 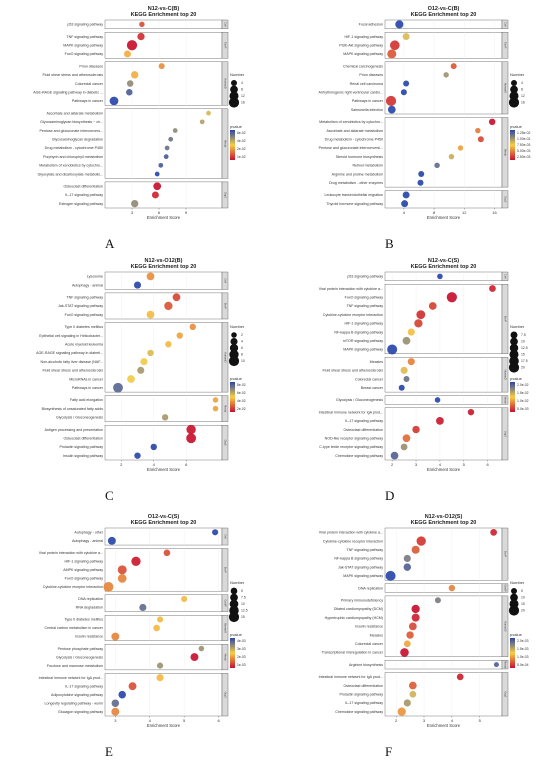 What do you see at coordinates (164, 261) in the screenshot?
I see `chart-title: N12-vs-O12(B)` at bounding box center [164, 261].